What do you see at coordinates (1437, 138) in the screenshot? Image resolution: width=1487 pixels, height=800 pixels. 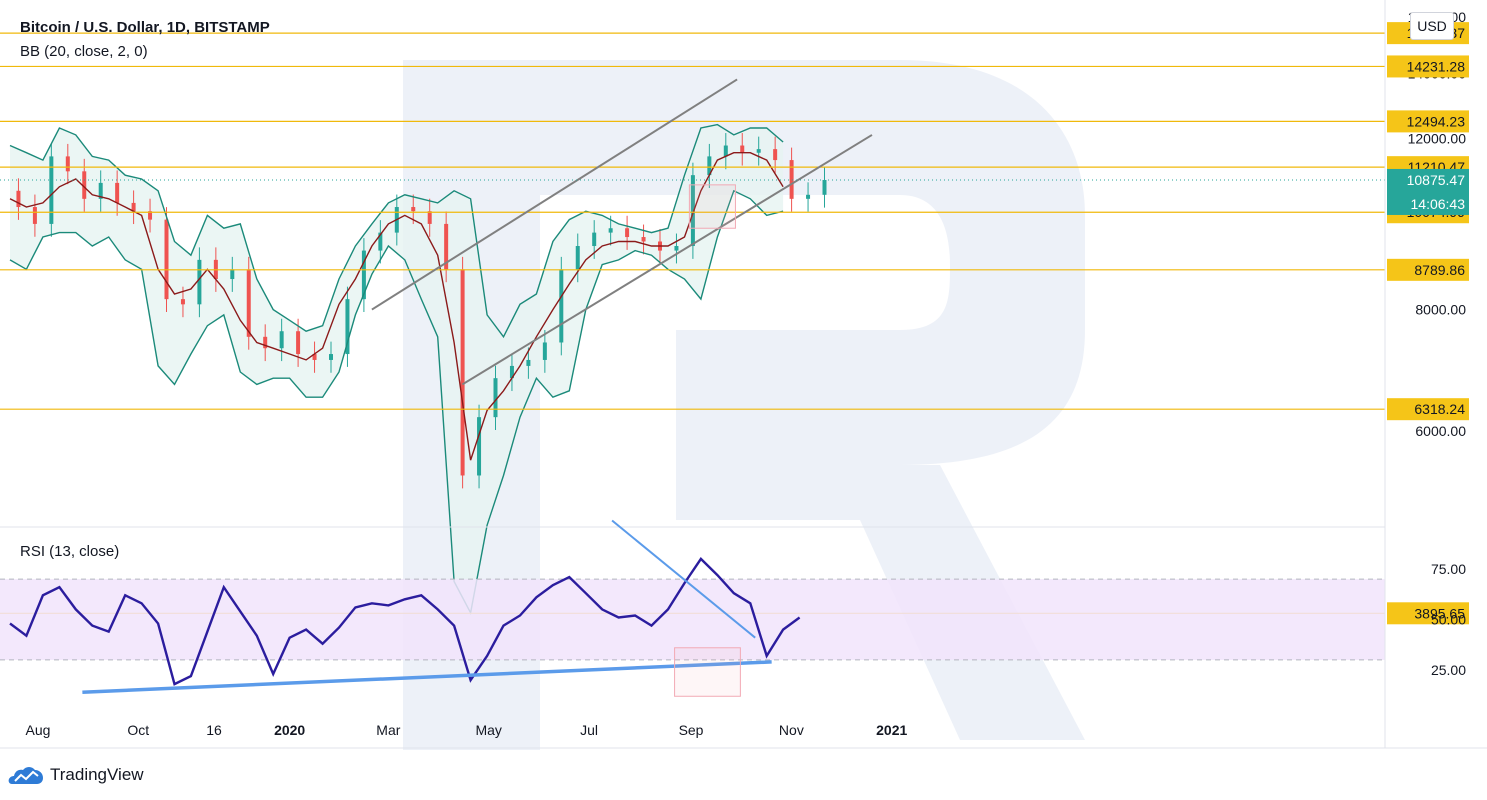 I see `price-axis-tick-label: 12000.00` at bounding box center [1437, 138].